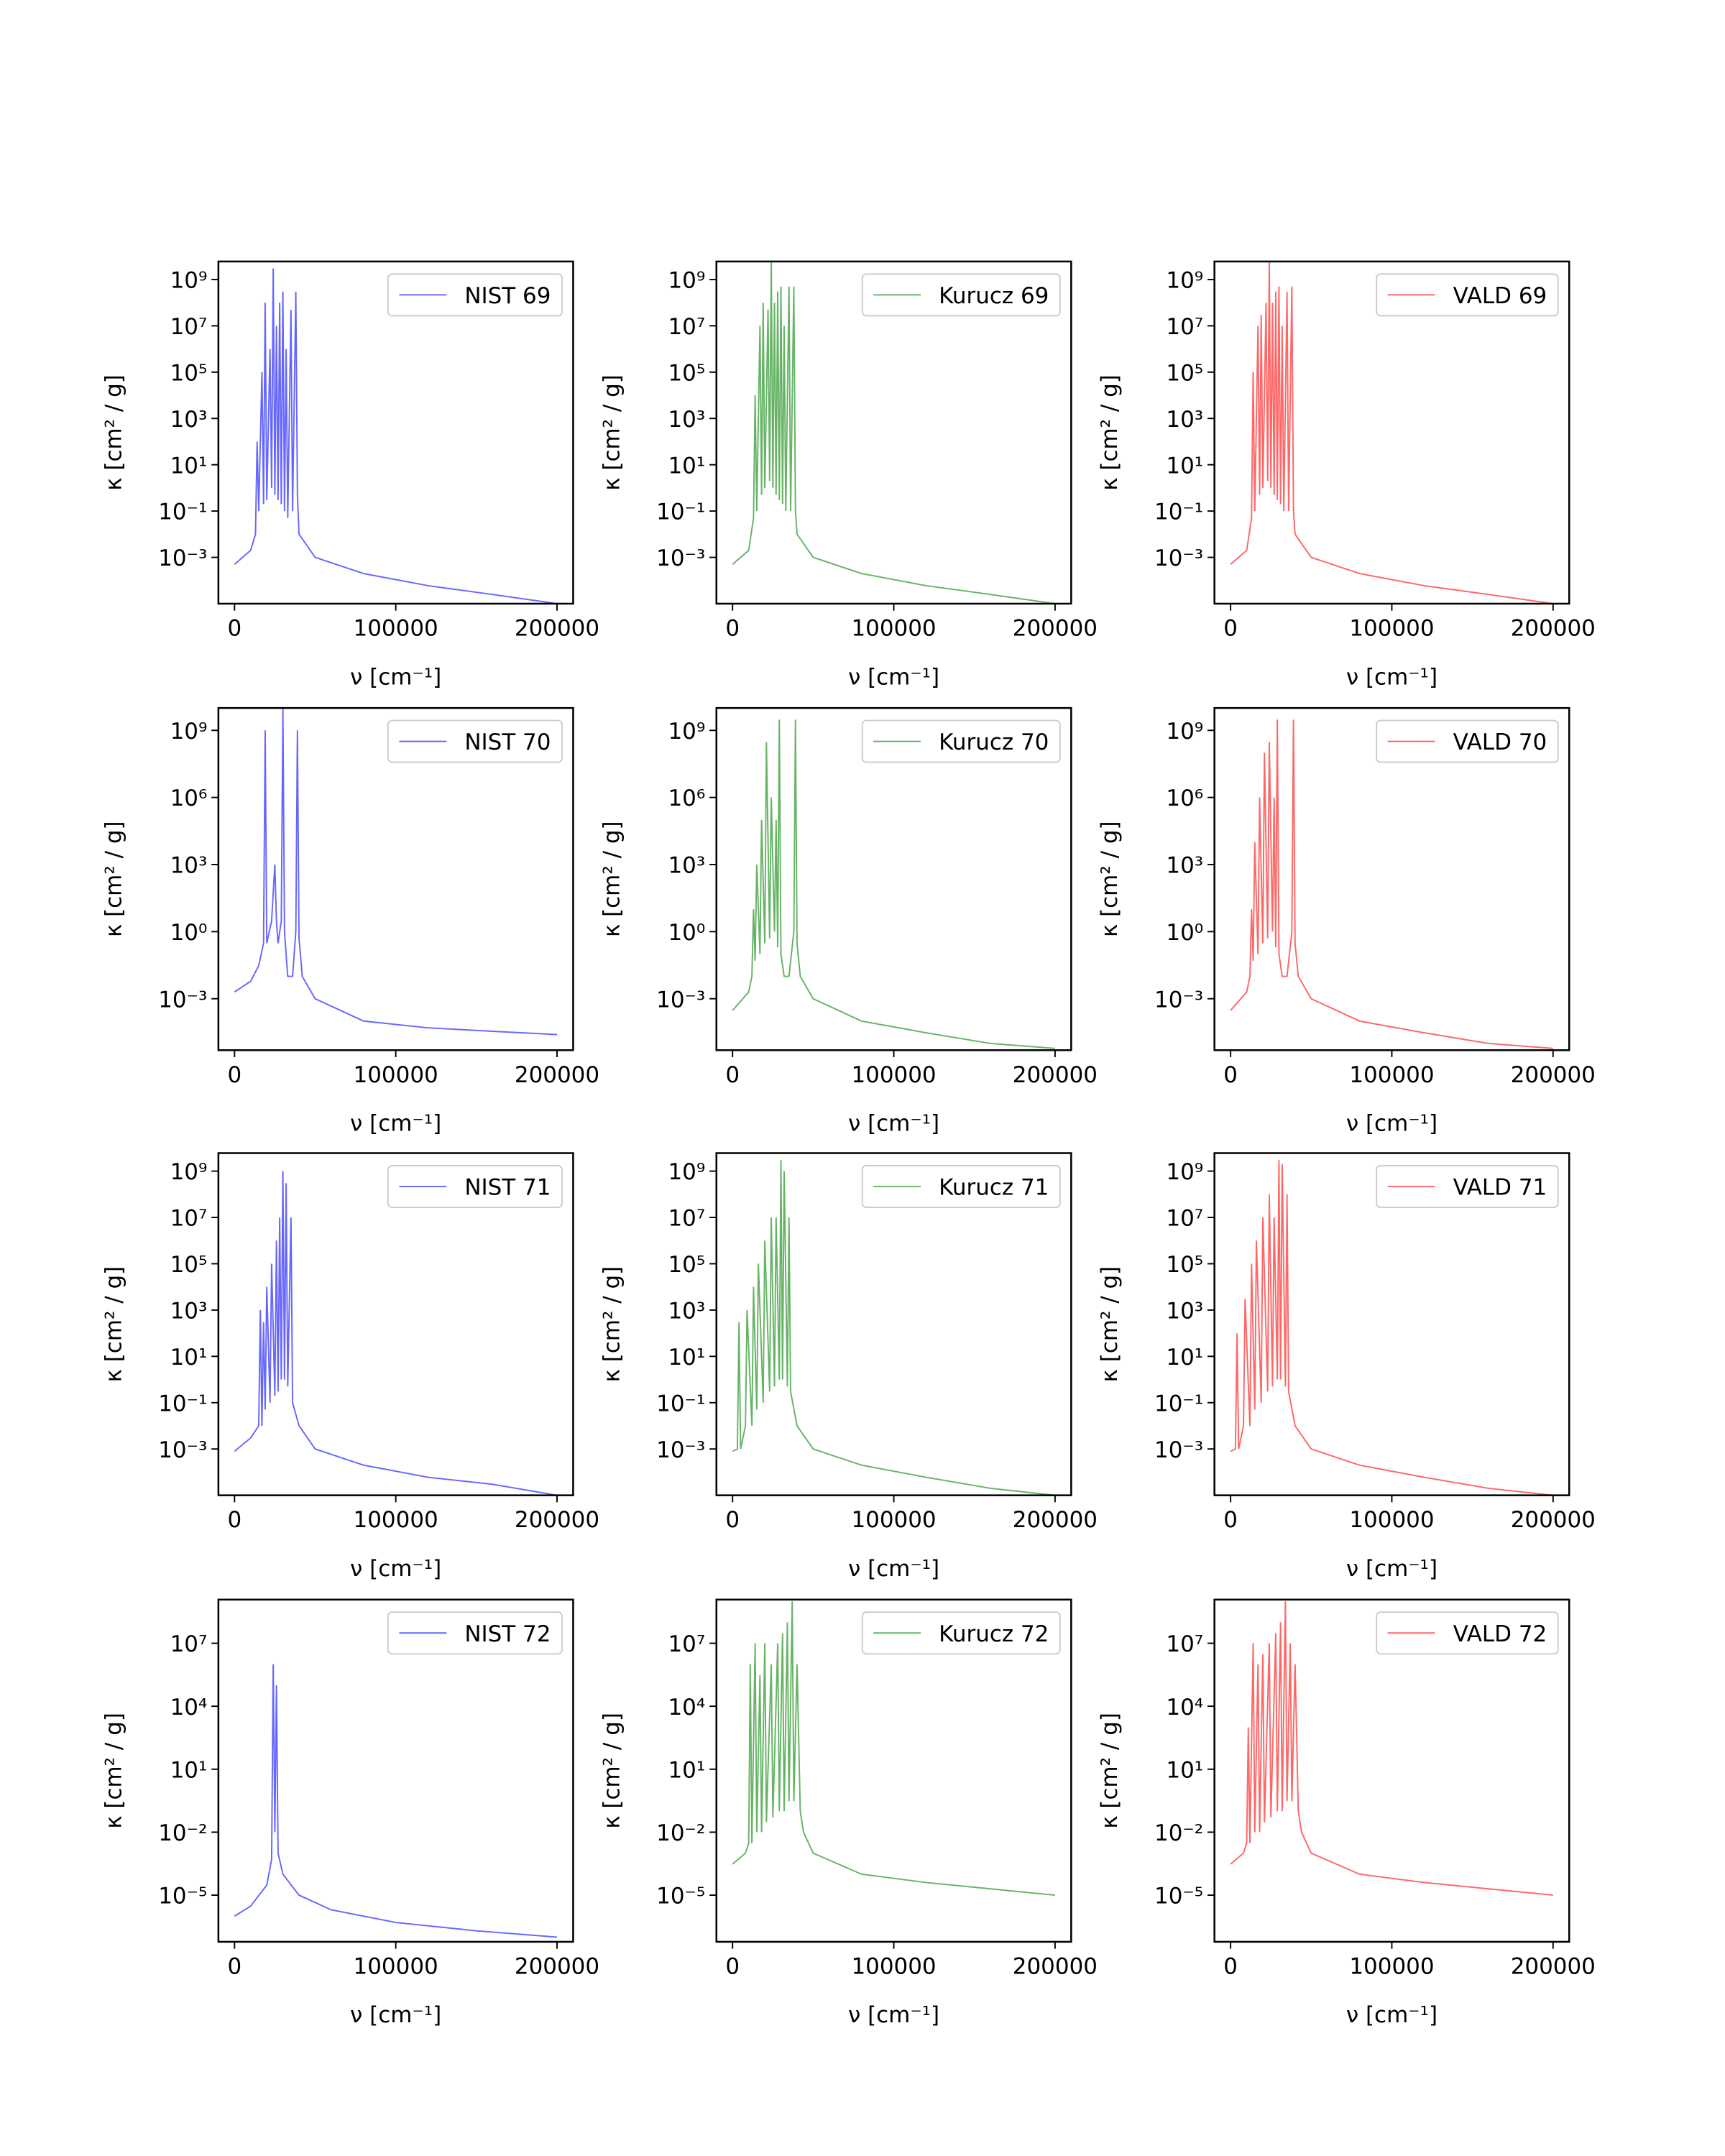 The width and height of the screenshot is (1725, 2156). Describe the element at coordinates (507, 742) in the screenshot. I see `legend-label: NIST 70` at that location.